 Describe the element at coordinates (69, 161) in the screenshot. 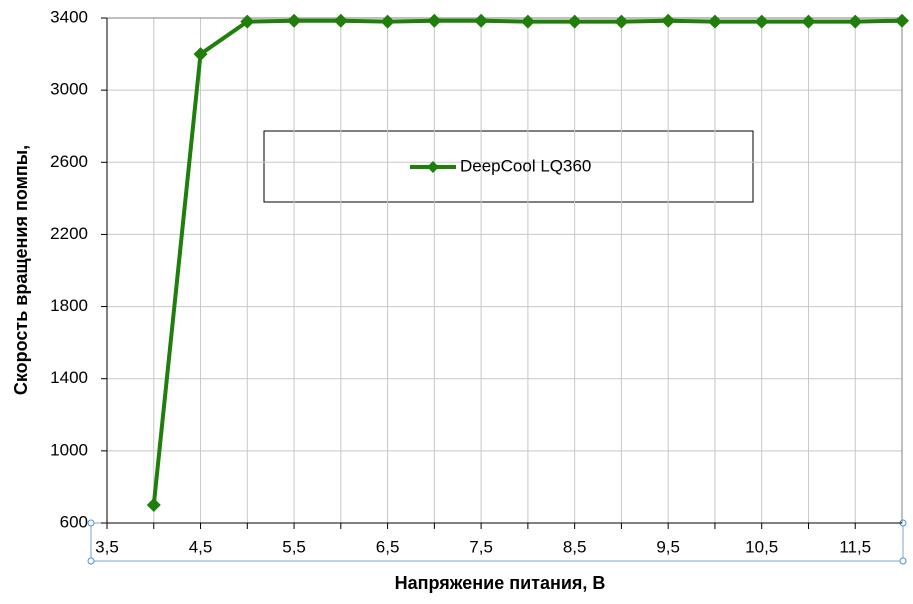

I see `y-tick-label: 2600` at that location.